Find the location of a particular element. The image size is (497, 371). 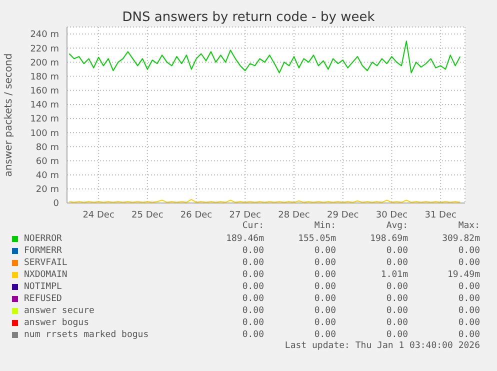

y-tick-label: 200 m is located at coordinates (44, 63).